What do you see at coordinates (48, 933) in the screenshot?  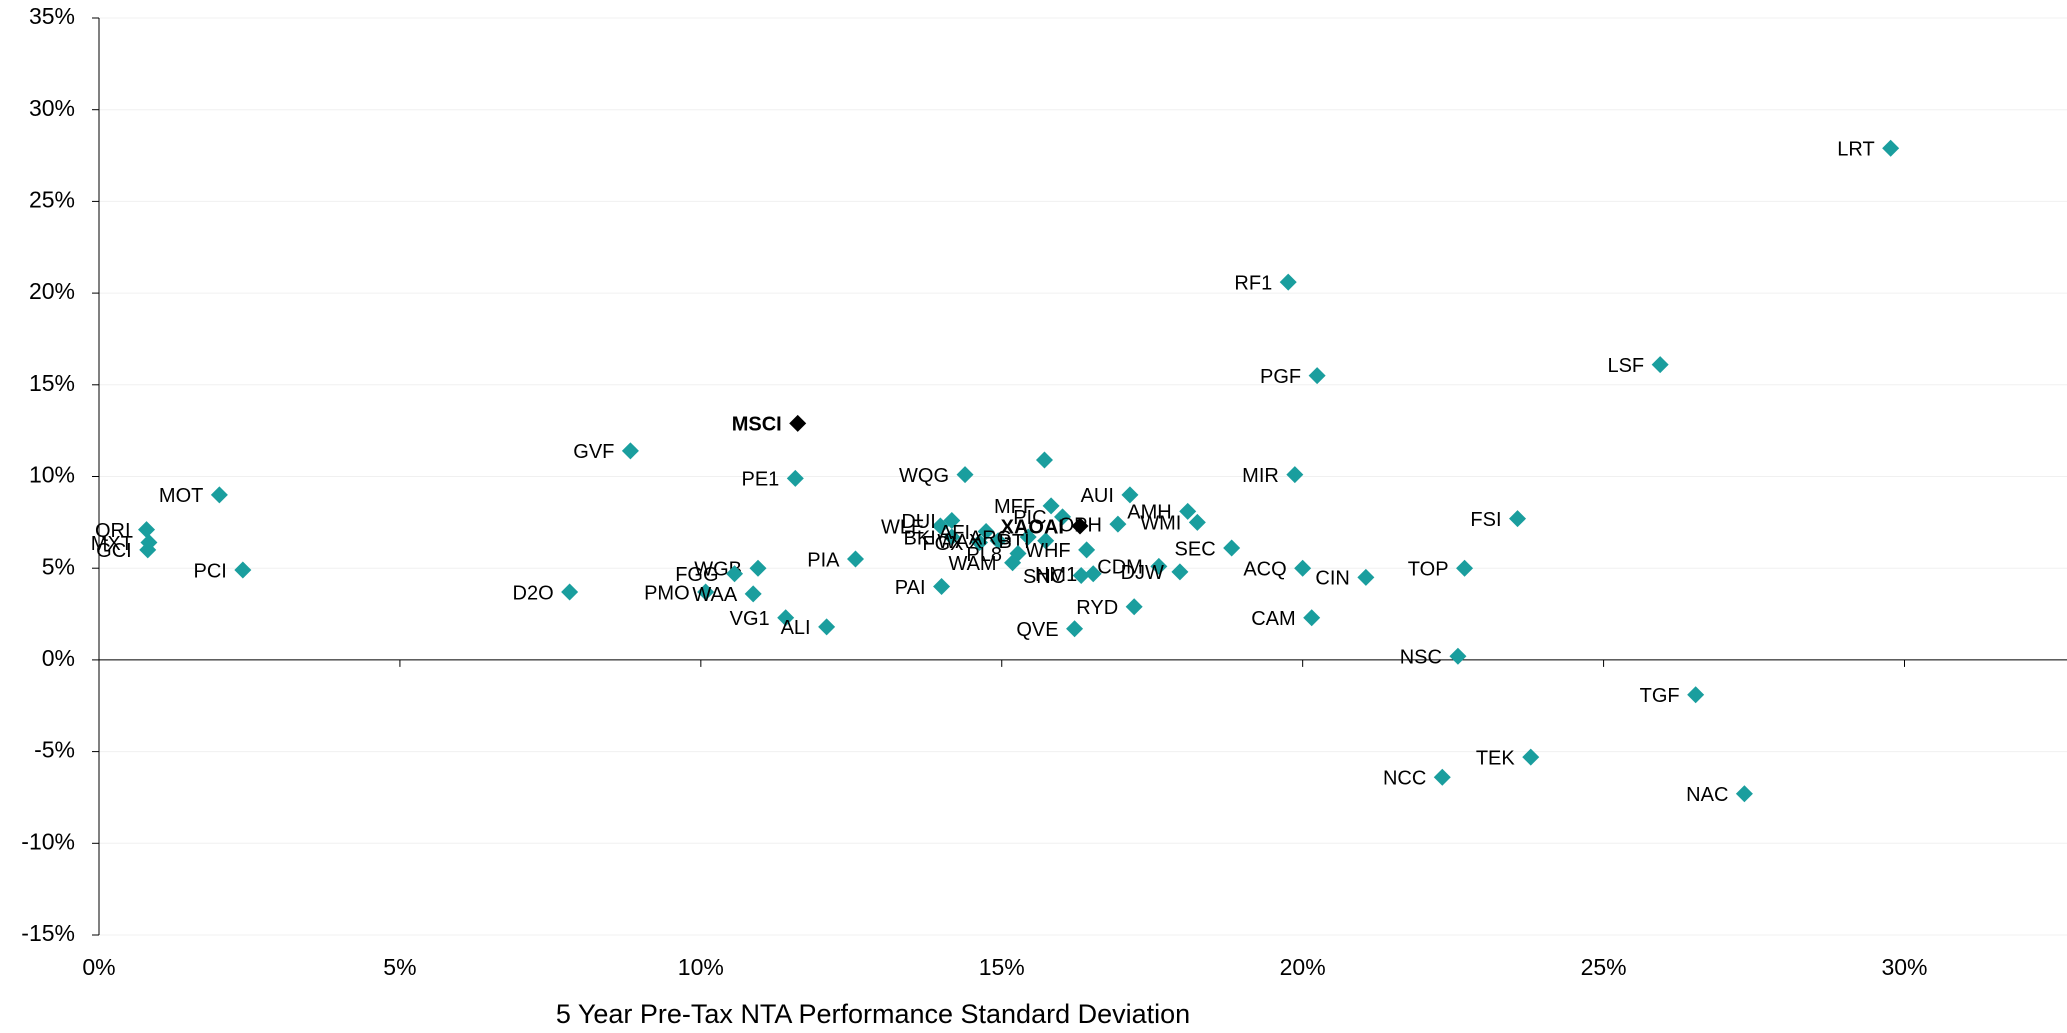 I see `y-tick-label: -15%` at bounding box center [48, 933].